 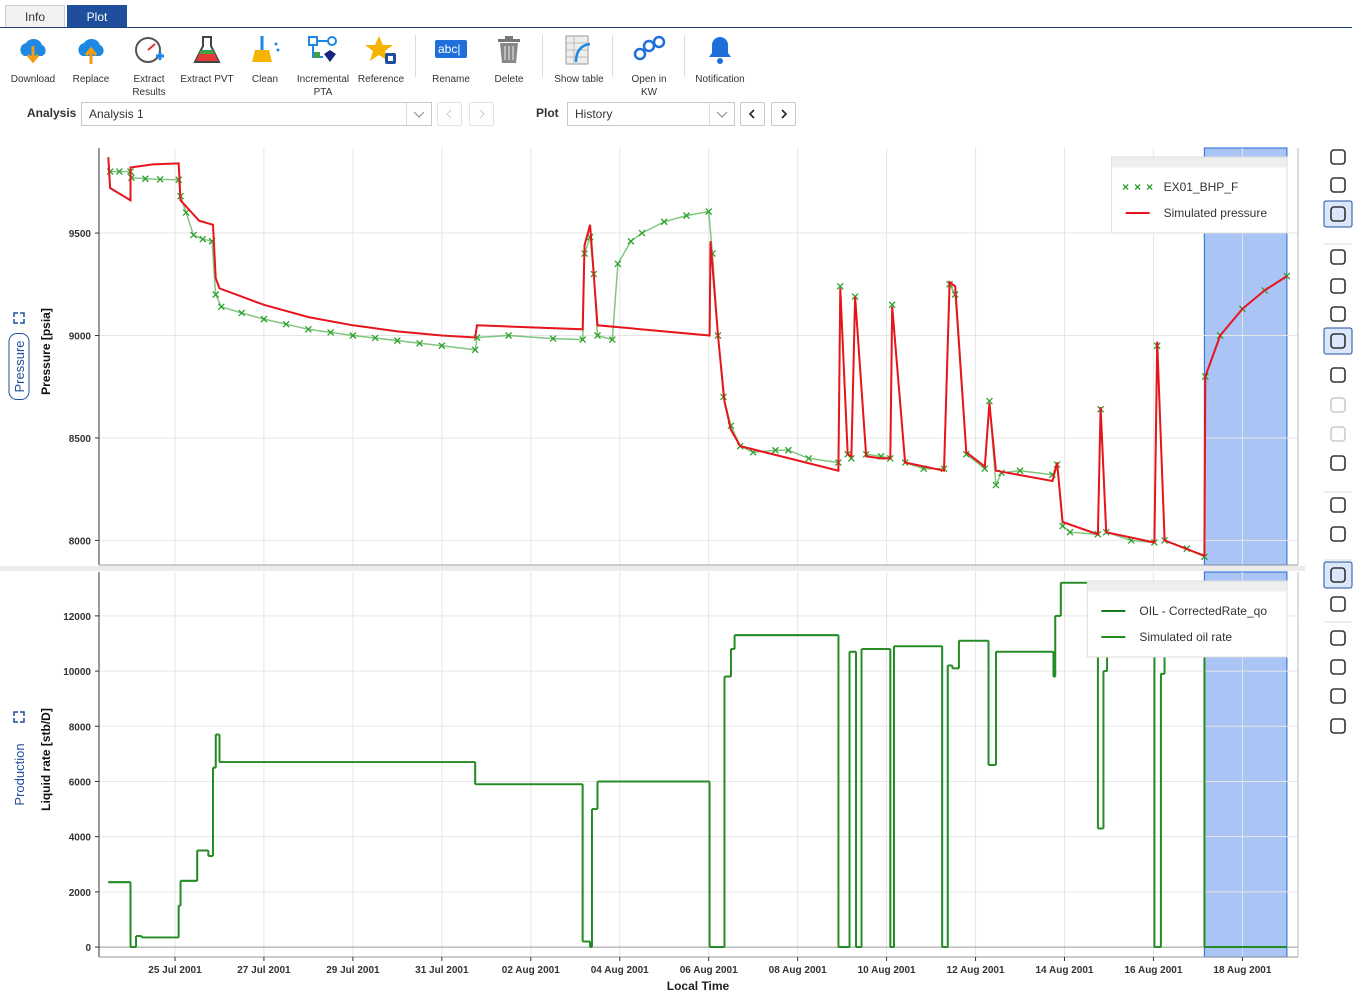 I want to click on toolbar-button: Notification, so click(x=720, y=60).